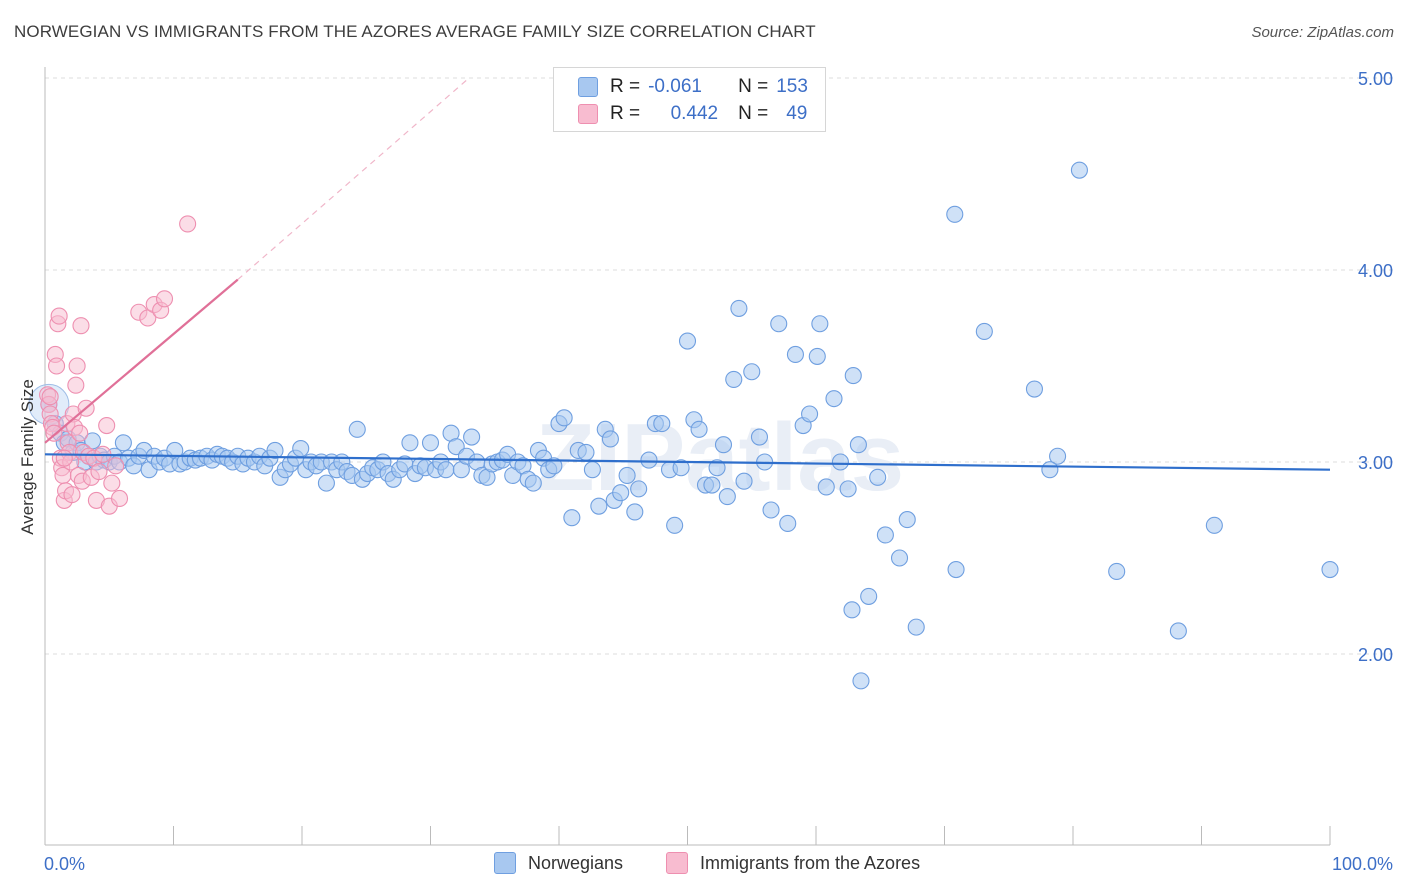  What do you see at coordinates (792, 86) in the screenshot?
I see `legend-n-value: 153` at bounding box center [792, 86].